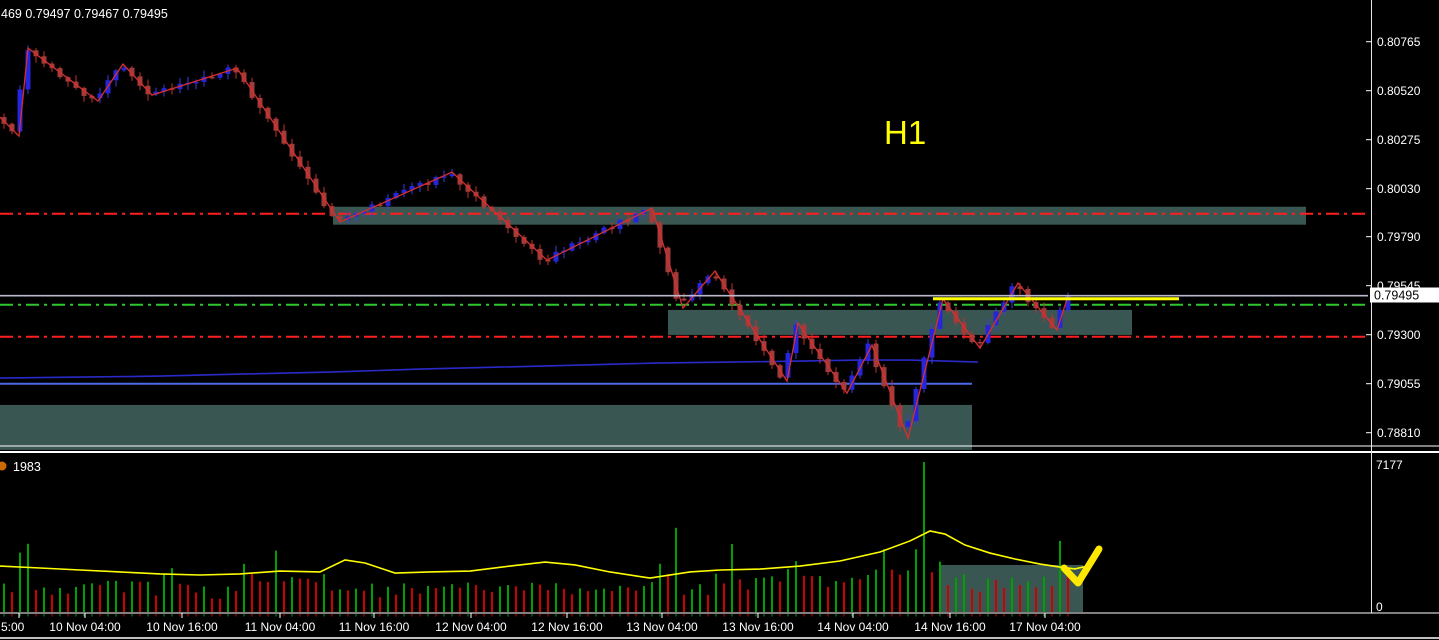 The height and width of the screenshot is (640, 1439). Describe the element at coordinates (471, 627) in the screenshot. I see `time-tick-label: 12 Nov 04:00` at that location.